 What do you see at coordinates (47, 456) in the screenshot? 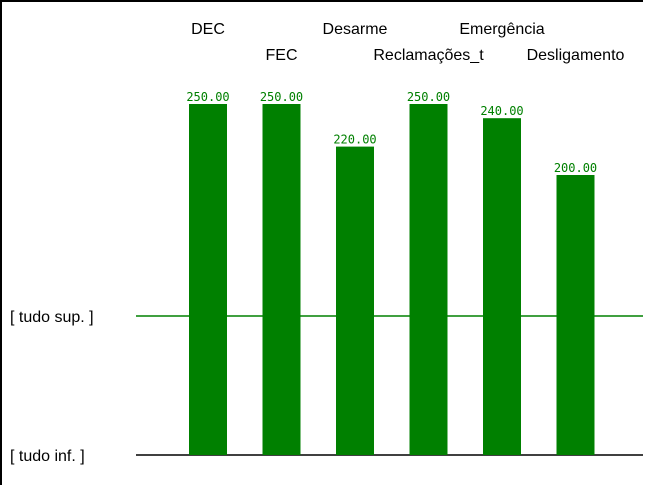
I see `reference-line-label: [ tudo inf. ]` at bounding box center [47, 456].